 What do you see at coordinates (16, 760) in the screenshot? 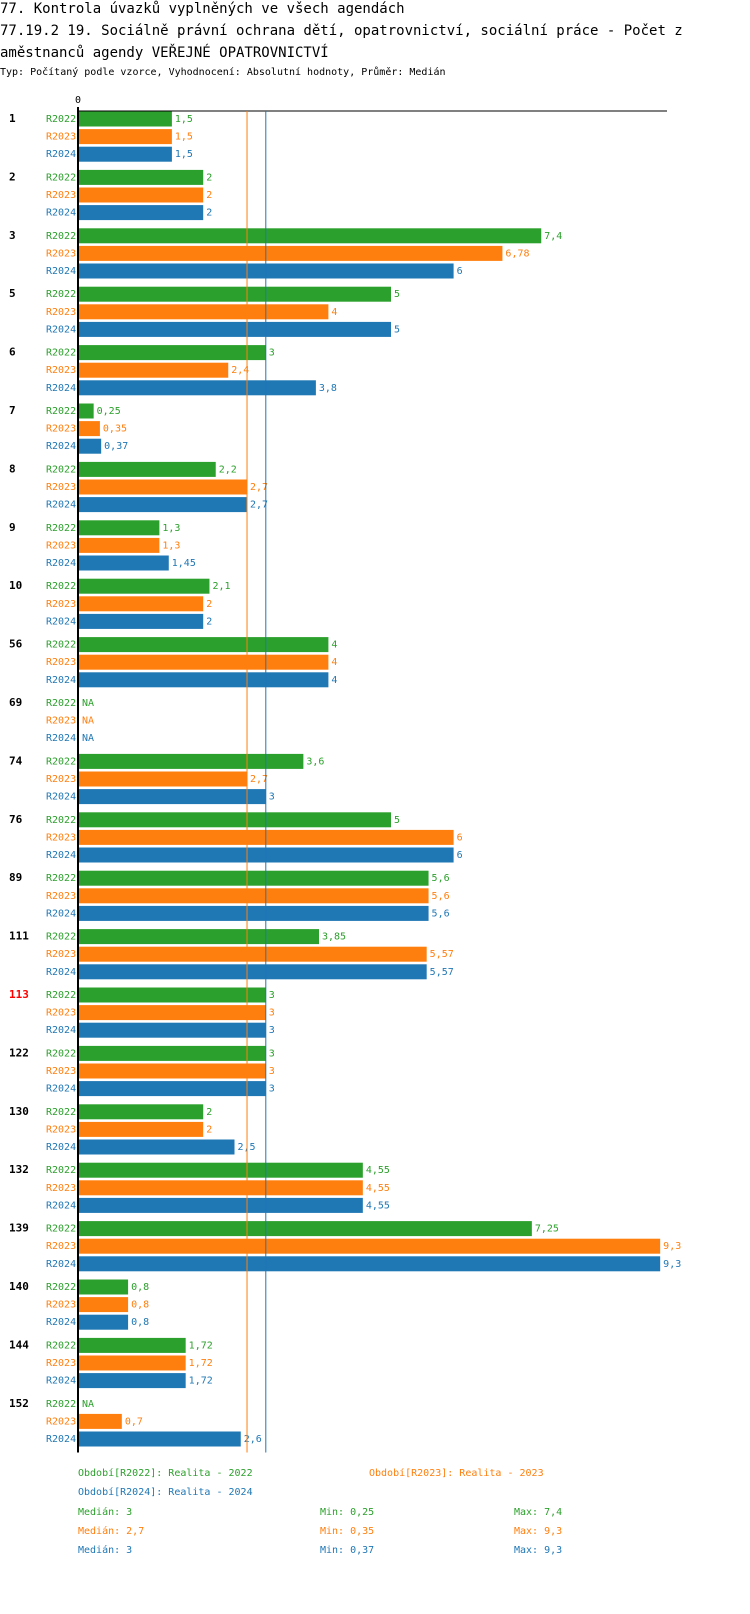
I see `category-label: 74` at bounding box center [16, 760].